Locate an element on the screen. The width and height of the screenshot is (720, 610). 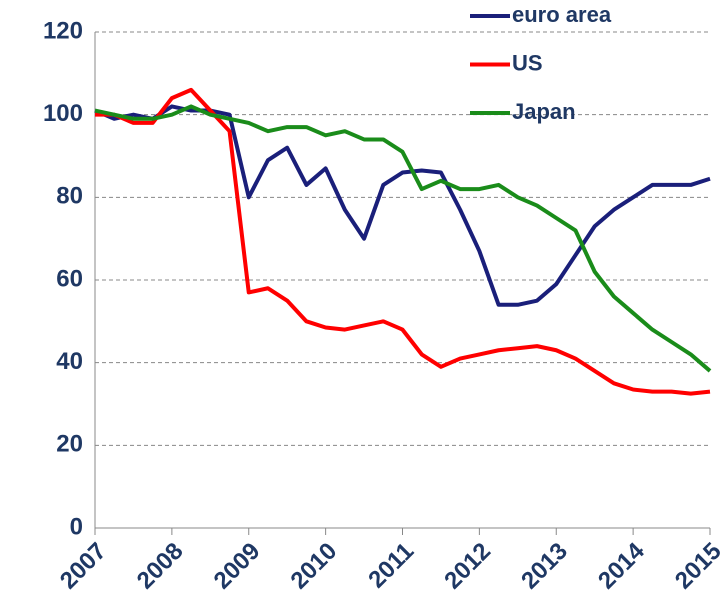
x-tick-label: 2013 is located at coordinates (544, 566).